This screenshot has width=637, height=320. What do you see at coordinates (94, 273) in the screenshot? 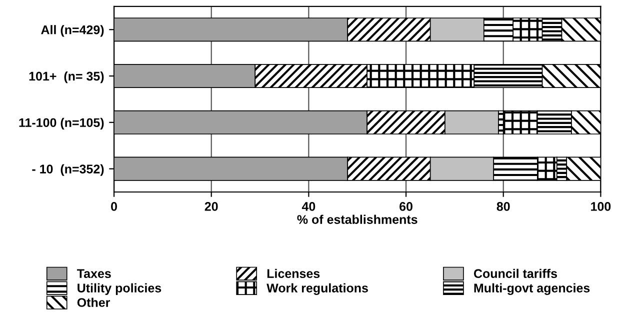
I see `legend-label: Taxes` at bounding box center [94, 273].